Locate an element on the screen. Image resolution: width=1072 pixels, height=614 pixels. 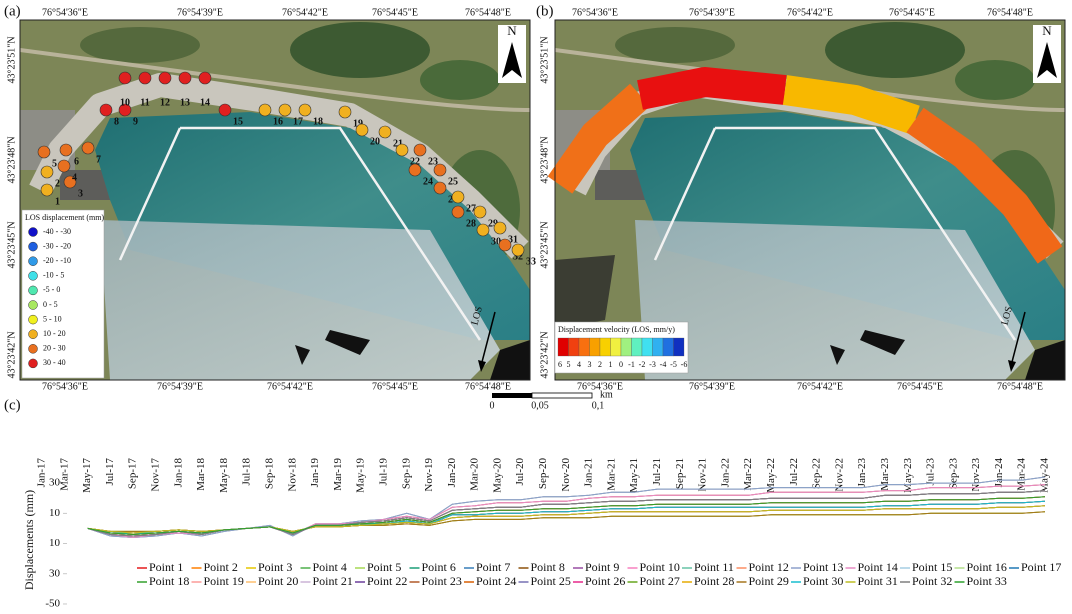
legend-label: 20 - 30 is located at coordinates (54, 348).